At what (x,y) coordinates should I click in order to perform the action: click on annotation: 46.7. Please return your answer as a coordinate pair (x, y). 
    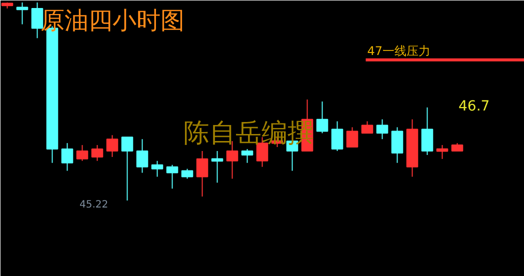
    Looking at the image, I should click on (474, 106).